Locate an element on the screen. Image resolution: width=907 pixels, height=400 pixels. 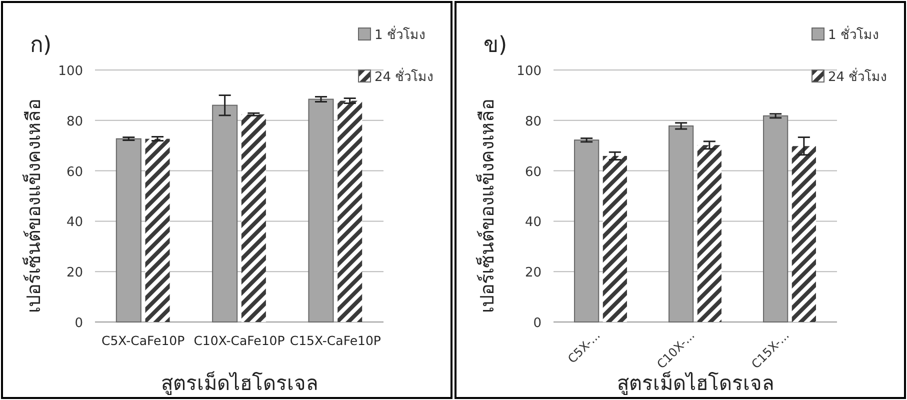
chart-title: ก) is located at coordinates (41, 45).